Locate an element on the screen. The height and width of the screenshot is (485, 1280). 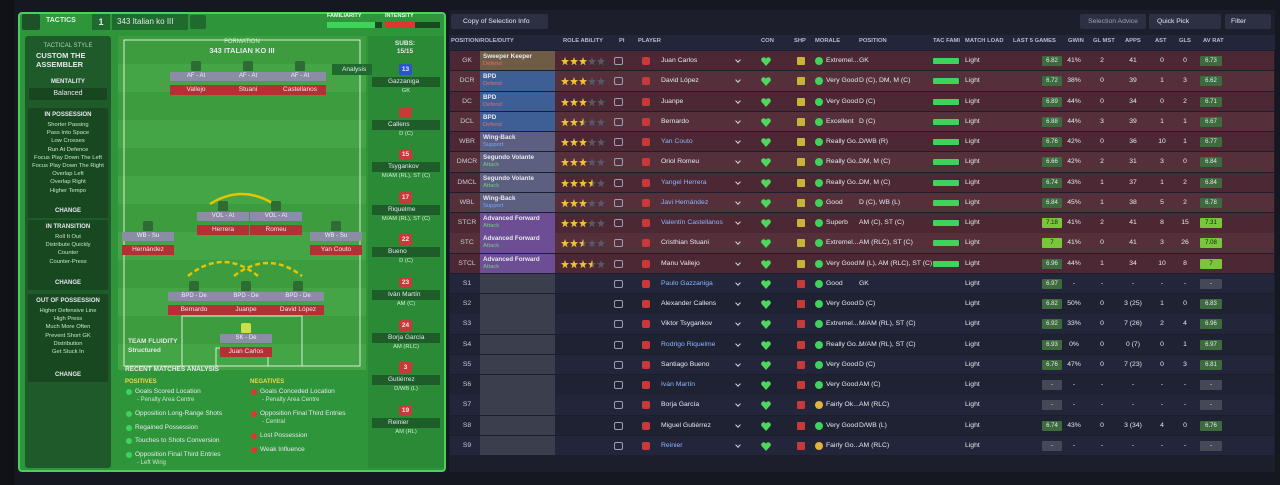
advice-button: Selection Advice is located at coordinates (1113, 21).